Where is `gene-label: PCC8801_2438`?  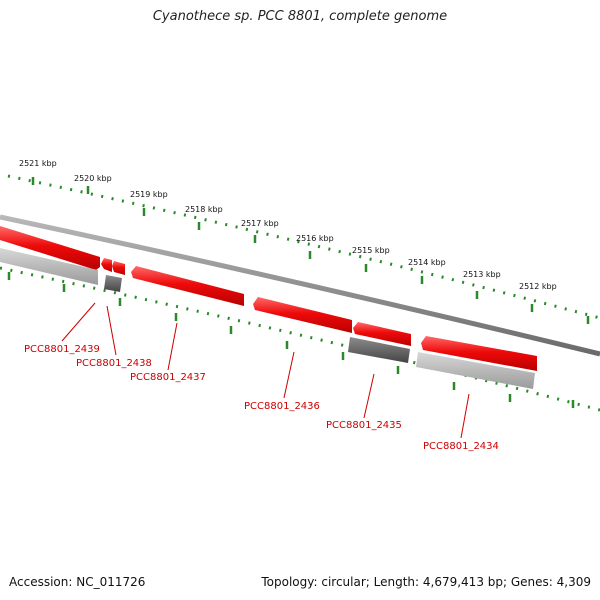 gene-label: PCC8801_2438 is located at coordinates (114, 363).